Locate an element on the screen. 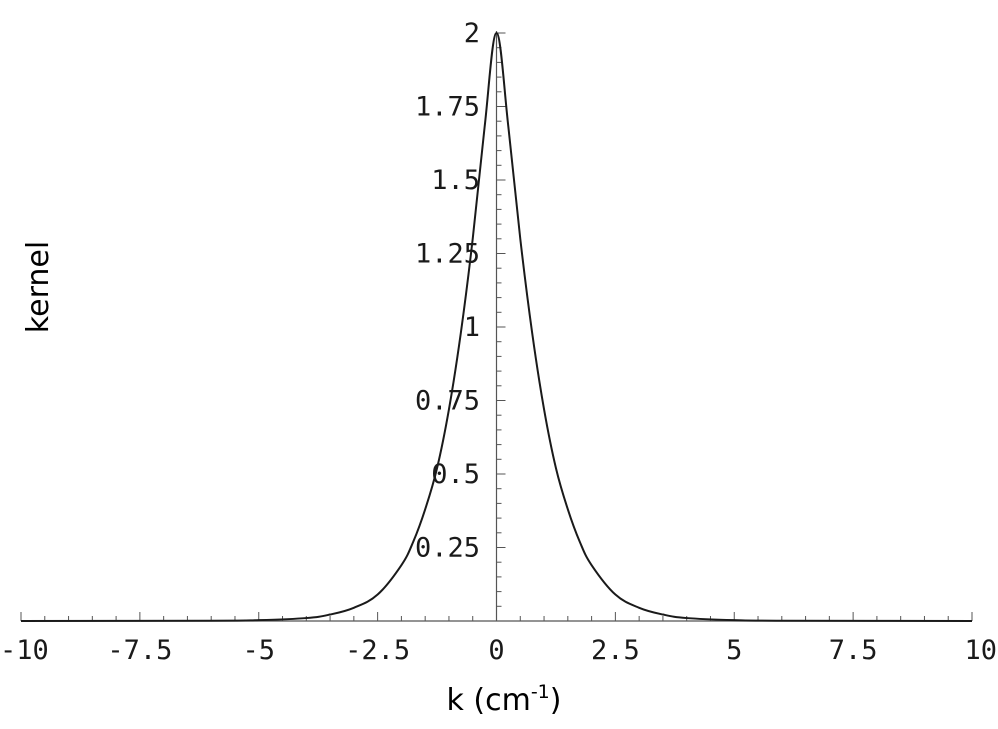 The image size is (998, 729). x-tick-label: 0 is located at coordinates (496, 650).